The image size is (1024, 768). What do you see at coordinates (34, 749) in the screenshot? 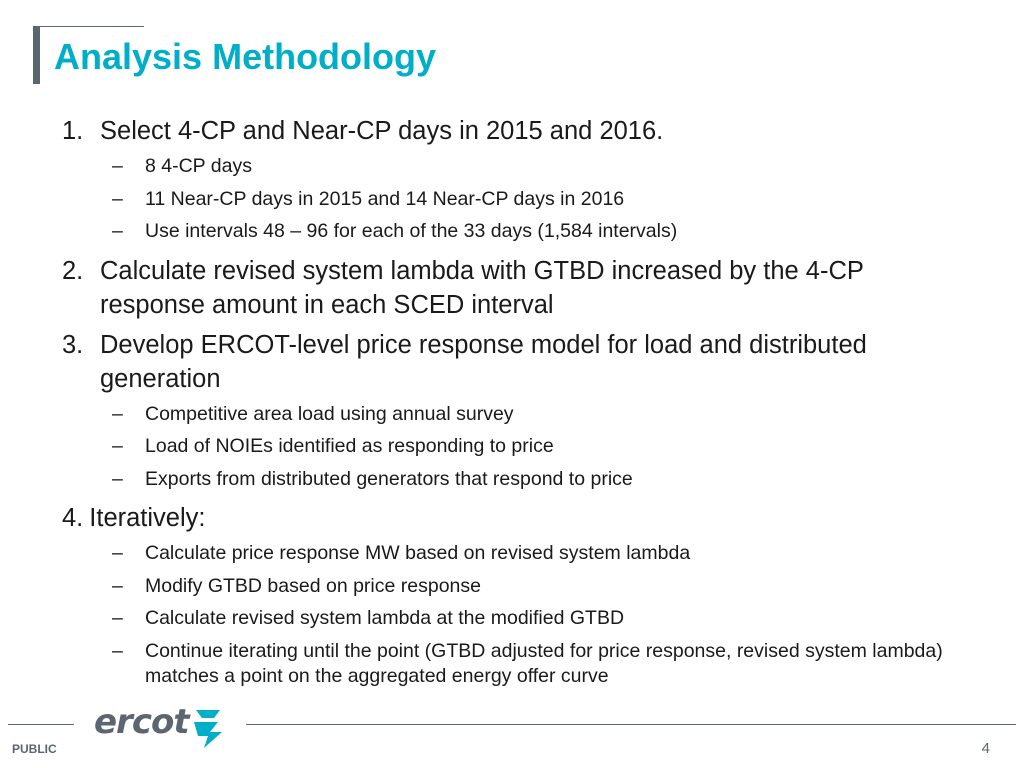
I see `classification-label: PUBLIC` at bounding box center [34, 749].